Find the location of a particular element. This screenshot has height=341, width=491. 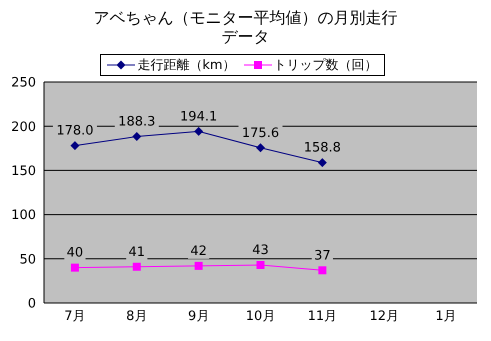

data-label: 175.6 is located at coordinates (261, 133).